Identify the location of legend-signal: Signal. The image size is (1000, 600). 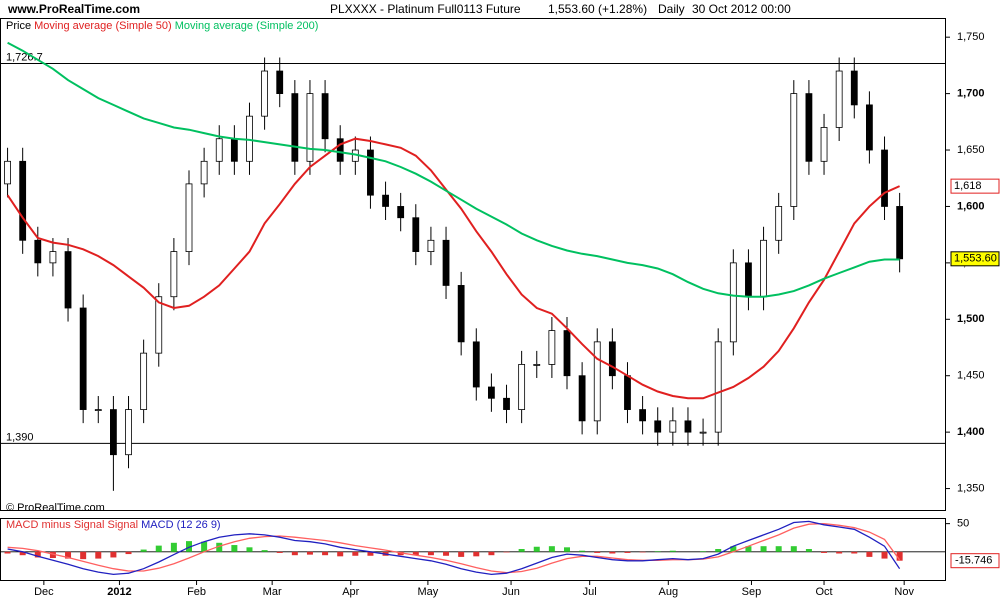
(122, 525).